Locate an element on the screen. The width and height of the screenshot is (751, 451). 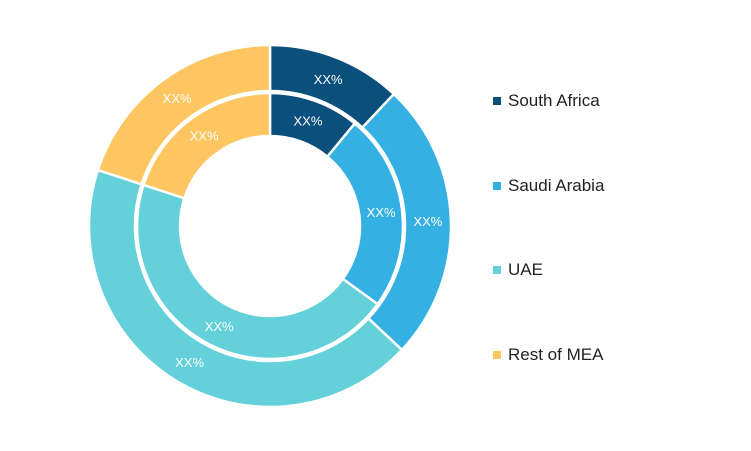
legend-item-uae: UAE is located at coordinates (518, 270).